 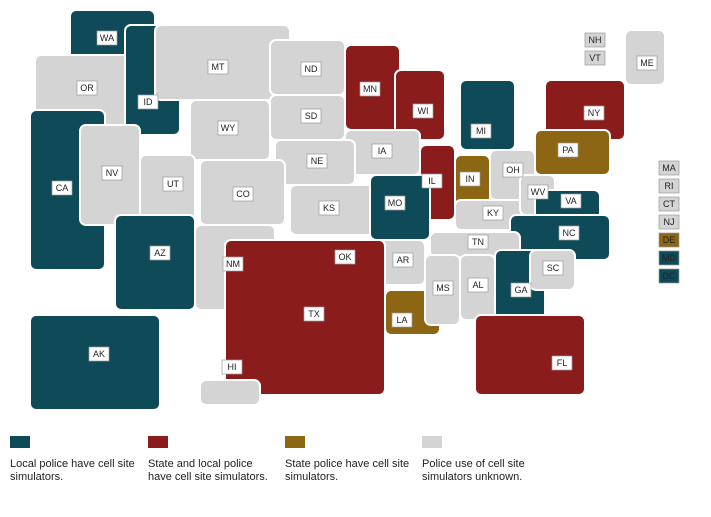 I want to click on state-label: NC, so click(x=569, y=233).